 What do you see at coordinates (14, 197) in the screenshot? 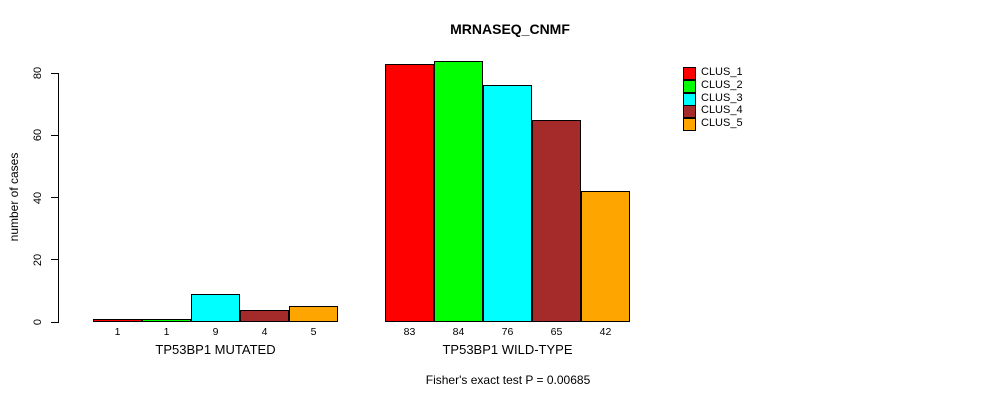
I see `y-axis-label: number of cases` at bounding box center [14, 197].